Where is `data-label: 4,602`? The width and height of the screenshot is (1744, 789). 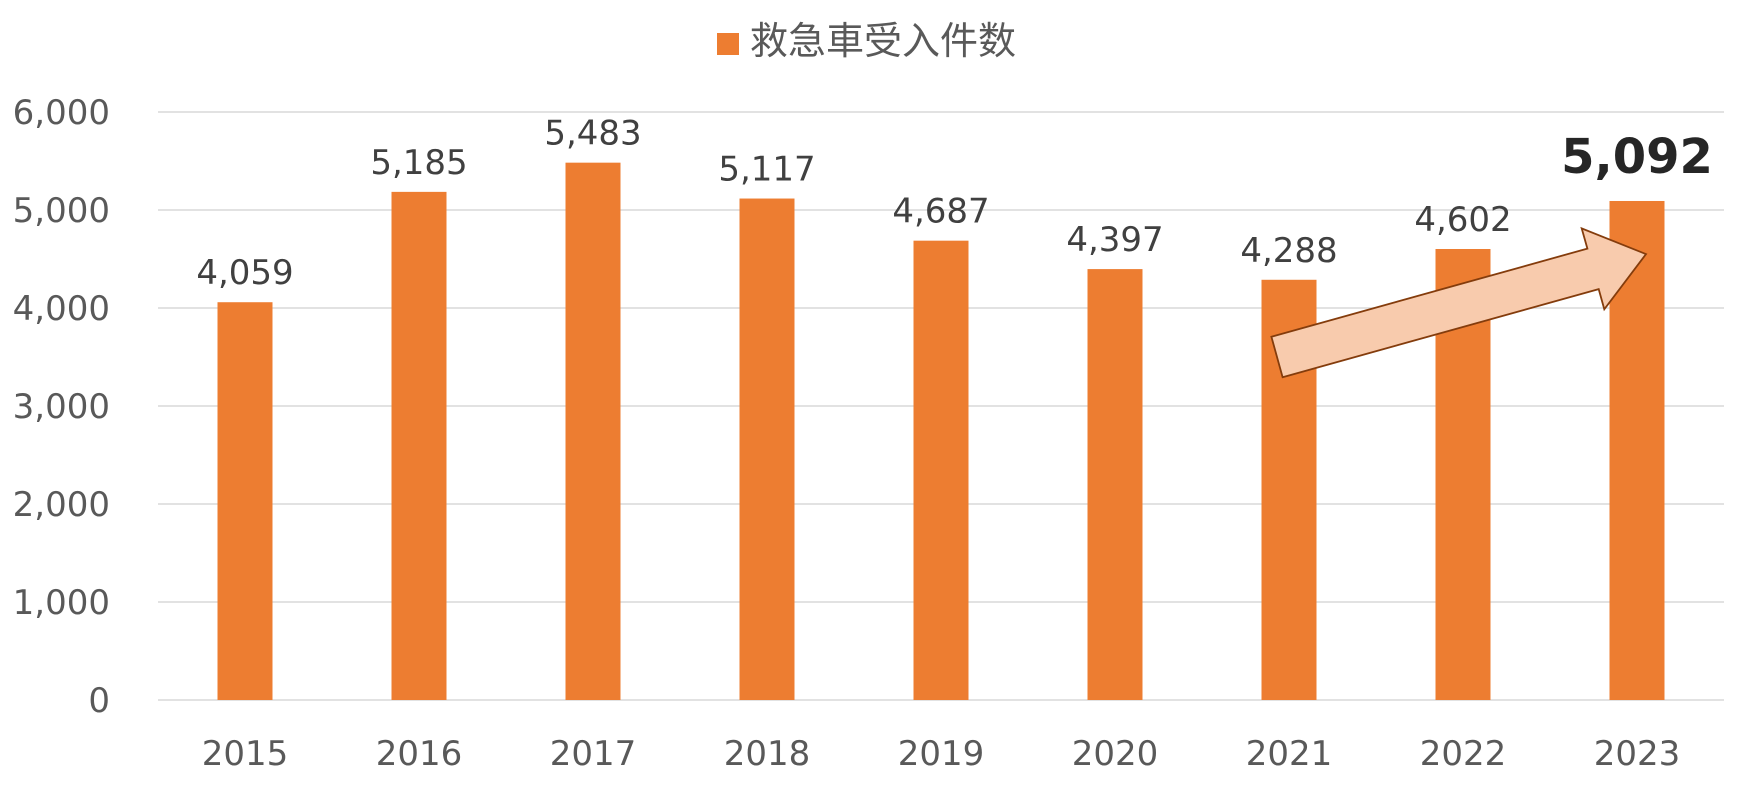
data-label: 4,602 is located at coordinates (1462, 220).